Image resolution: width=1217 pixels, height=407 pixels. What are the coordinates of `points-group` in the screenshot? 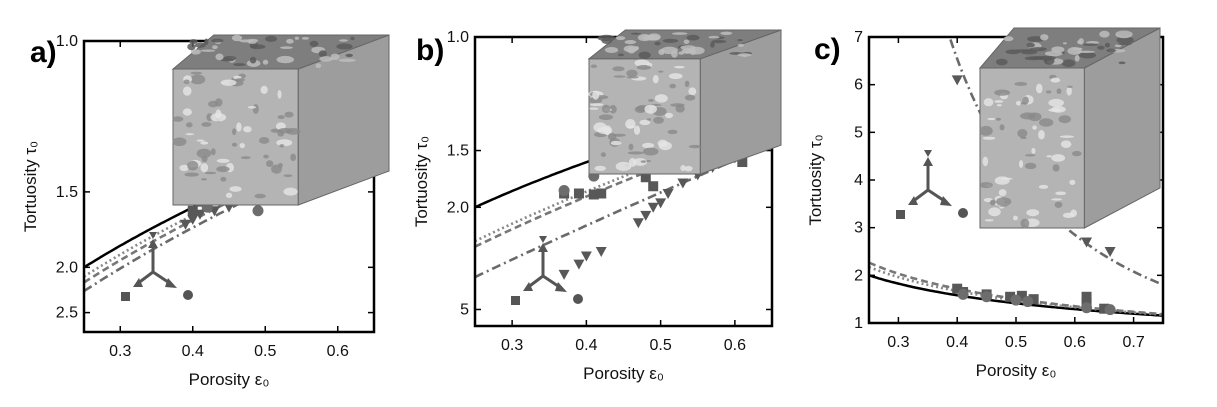 It's located at (1033, 195).